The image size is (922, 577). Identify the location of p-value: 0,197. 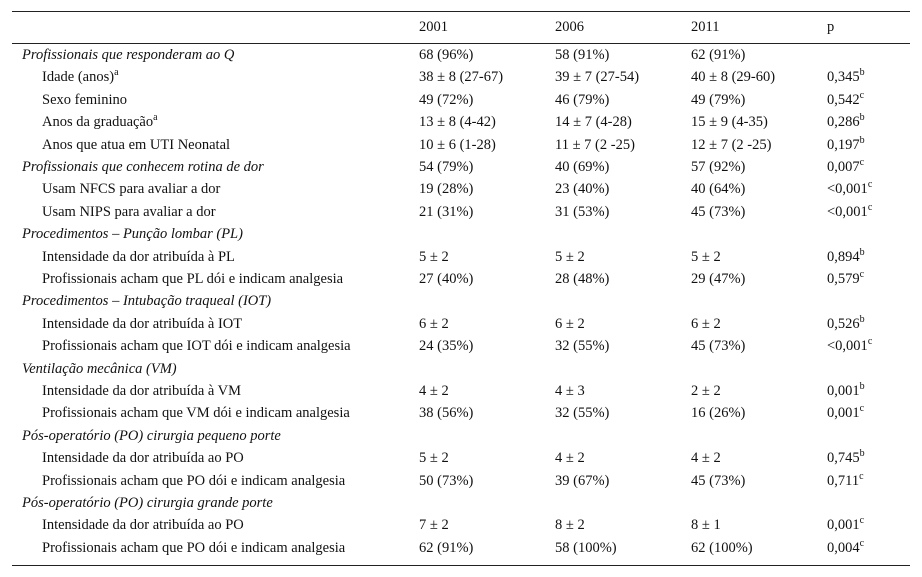
(843, 144).